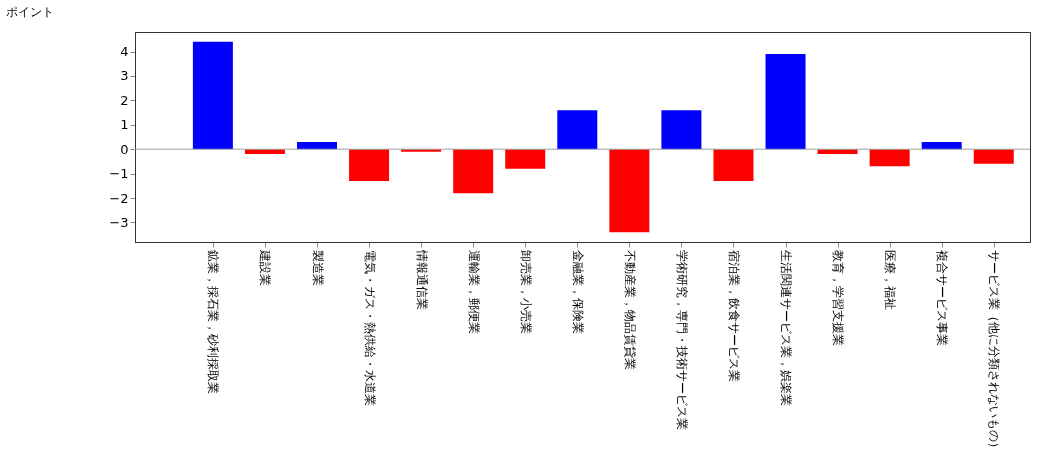  What do you see at coordinates (265, 267) in the screenshot?
I see `x-tick-label: 建設業` at bounding box center [265, 267].